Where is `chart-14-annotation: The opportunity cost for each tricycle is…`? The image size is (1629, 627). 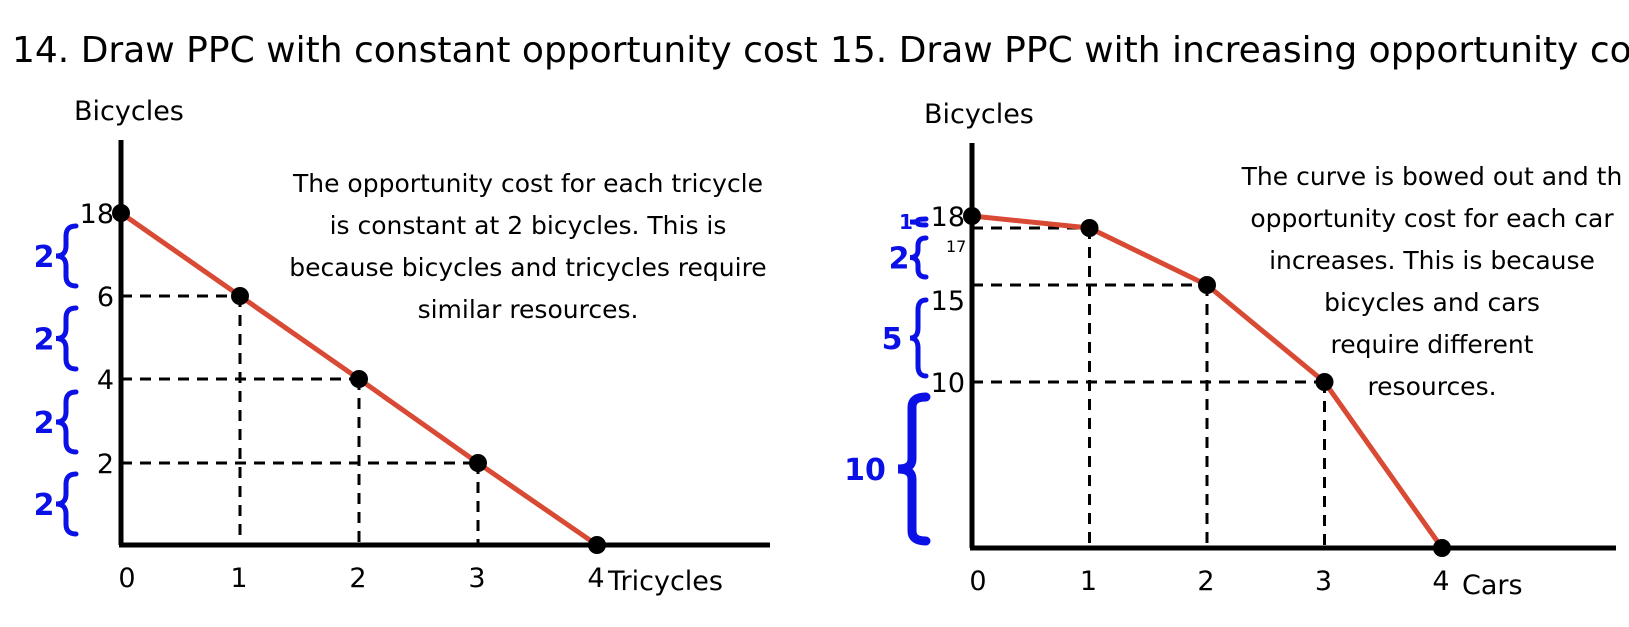 chart-14-annotation: The opportunity cost for each tricycle is… is located at coordinates (527, 246).